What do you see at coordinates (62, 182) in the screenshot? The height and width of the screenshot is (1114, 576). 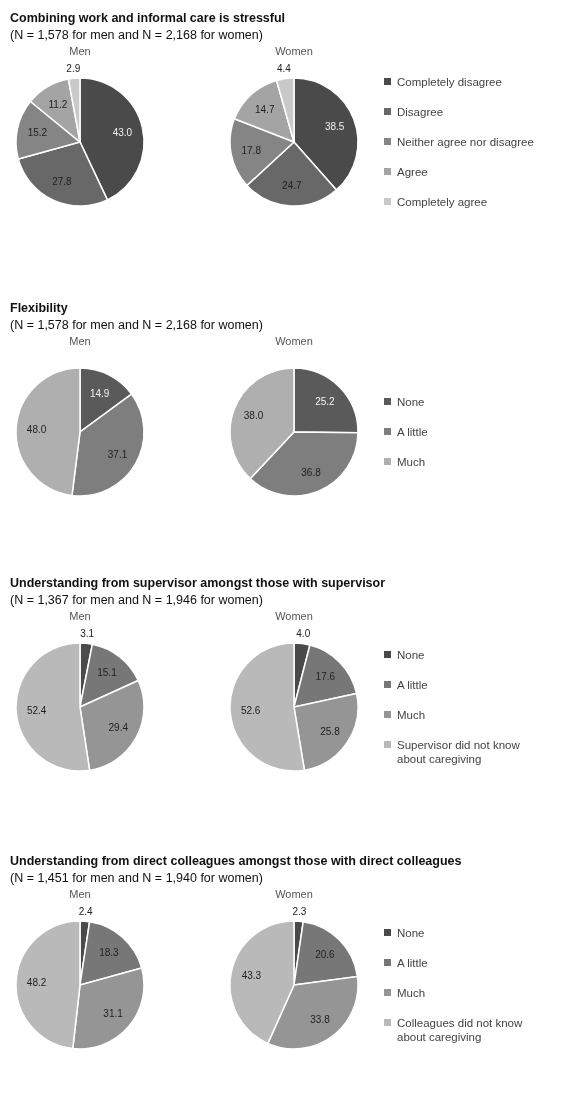 I see `data-label: 27.8` at bounding box center [62, 182].